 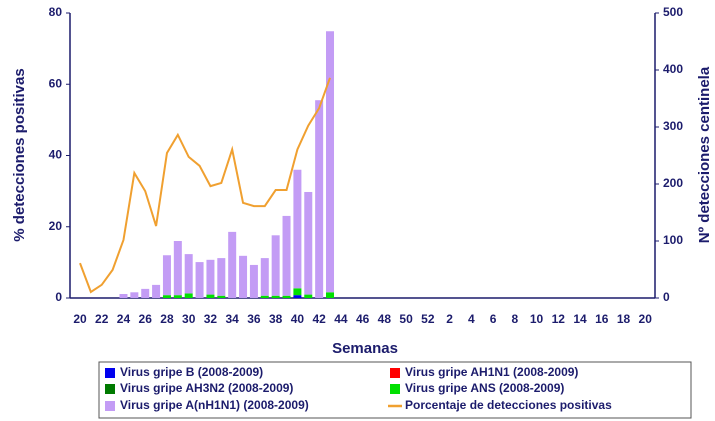 What do you see at coordinates (319, 319) in the screenshot?
I see `x-tick-label: 42` at bounding box center [319, 319].